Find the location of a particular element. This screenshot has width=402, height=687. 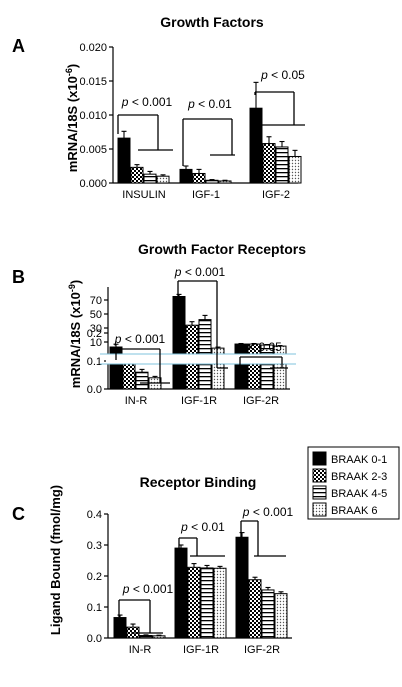

y-tick-label-b: 50 is located at coordinates (96, 315).